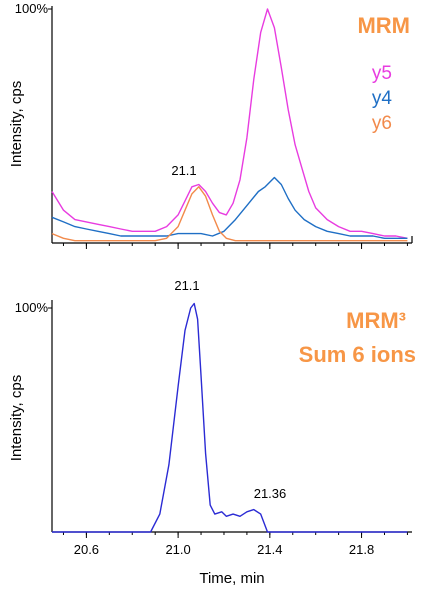  Describe the element at coordinates (86, 549) in the screenshot. I see `x-tick-label: 20.6` at that location.